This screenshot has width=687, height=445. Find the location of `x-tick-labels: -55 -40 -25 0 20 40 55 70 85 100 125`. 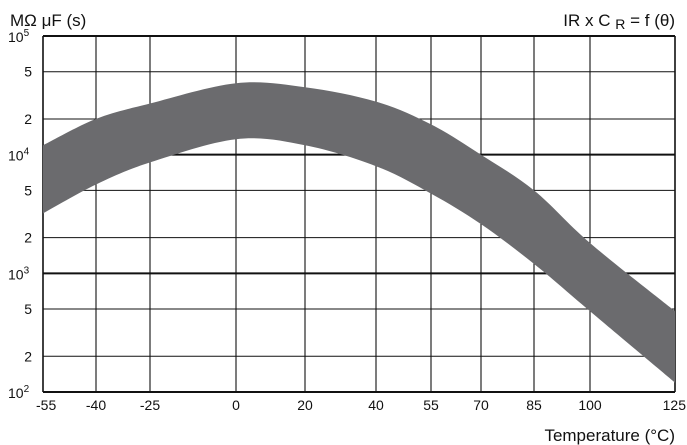

x-tick-labels: -55 -40 -25 0 20 40 55 70 85 100 125 is located at coordinates (361, 405).